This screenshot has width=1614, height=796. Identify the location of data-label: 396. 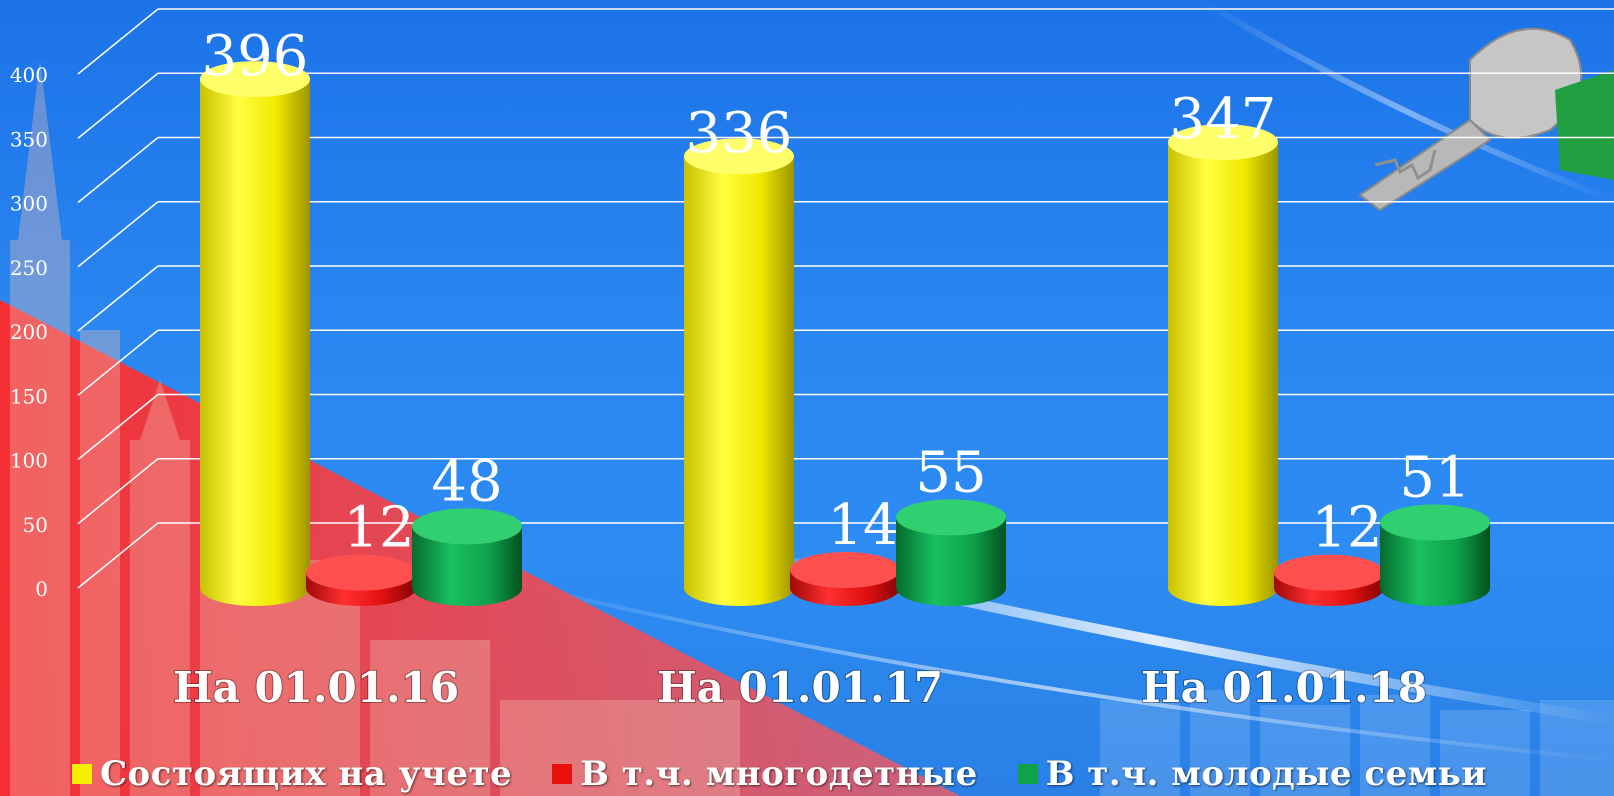
(255, 56).